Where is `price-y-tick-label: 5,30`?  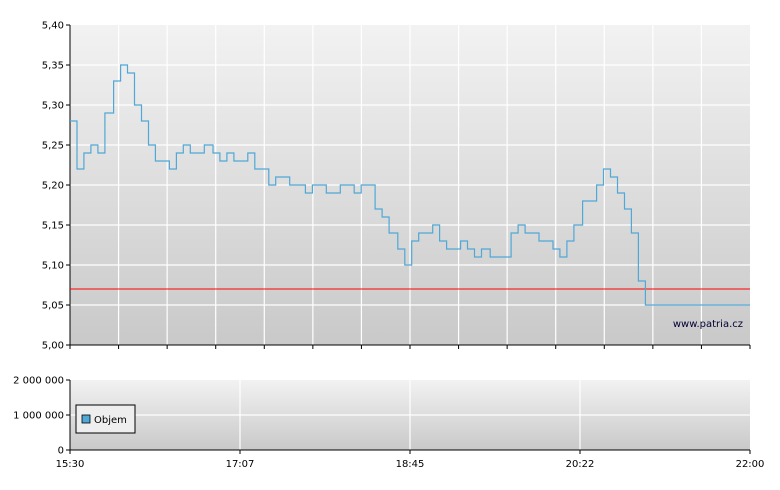
price-y-tick-label: 5,30 is located at coordinates (53, 106).